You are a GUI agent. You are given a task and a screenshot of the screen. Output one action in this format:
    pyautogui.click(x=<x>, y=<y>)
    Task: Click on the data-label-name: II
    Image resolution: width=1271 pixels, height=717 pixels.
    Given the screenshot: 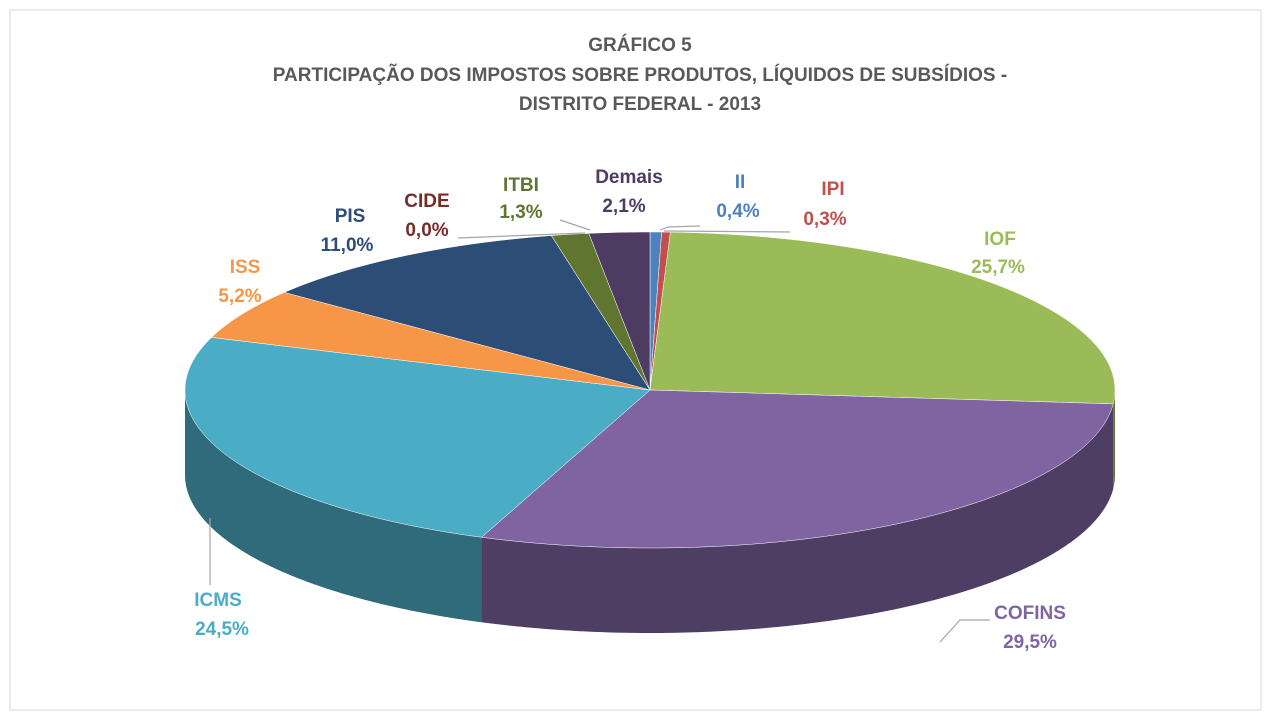 What is the action you would take?
    pyautogui.click(x=740, y=182)
    